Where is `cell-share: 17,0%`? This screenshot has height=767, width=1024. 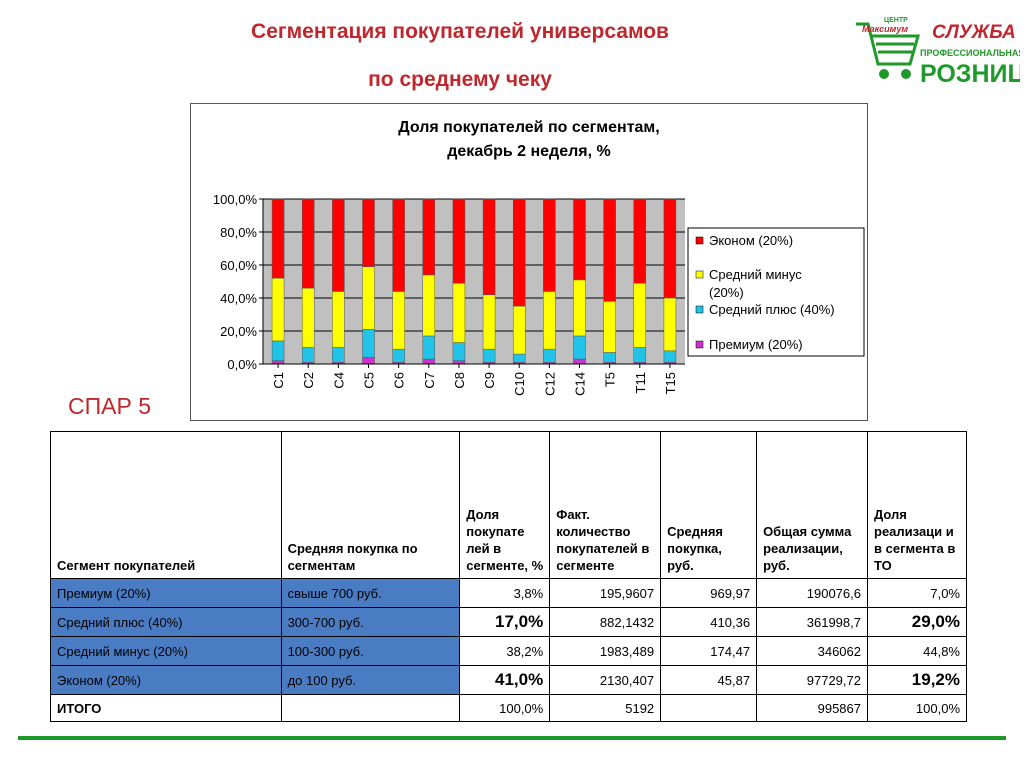 cell-share: 17,0% is located at coordinates (505, 622).